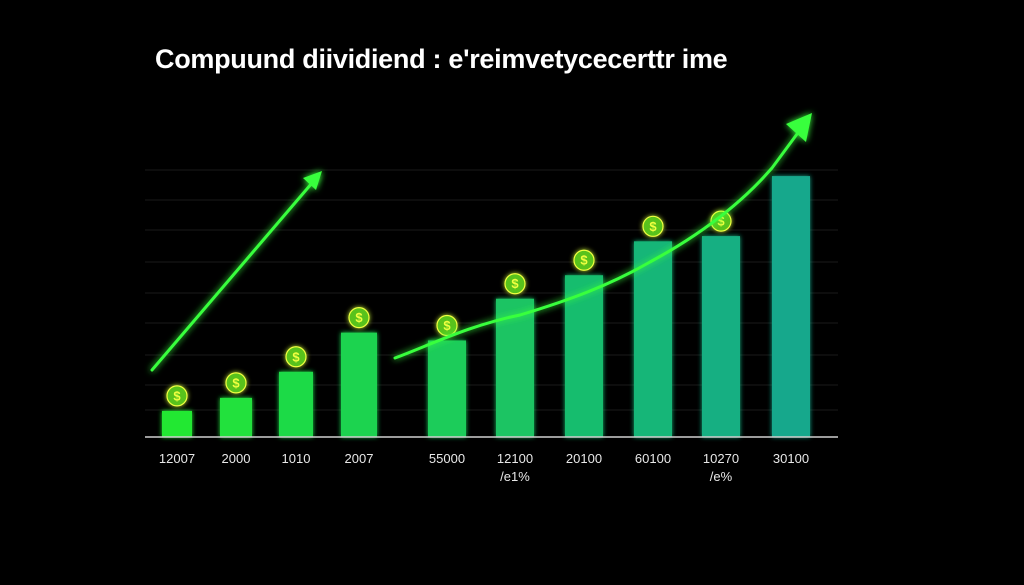 The width and height of the screenshot is (1024, 585). Describe the element at coordinates (515, 476) in the screenshot. I see `x-tick-sublabel: /e1%` at that location.